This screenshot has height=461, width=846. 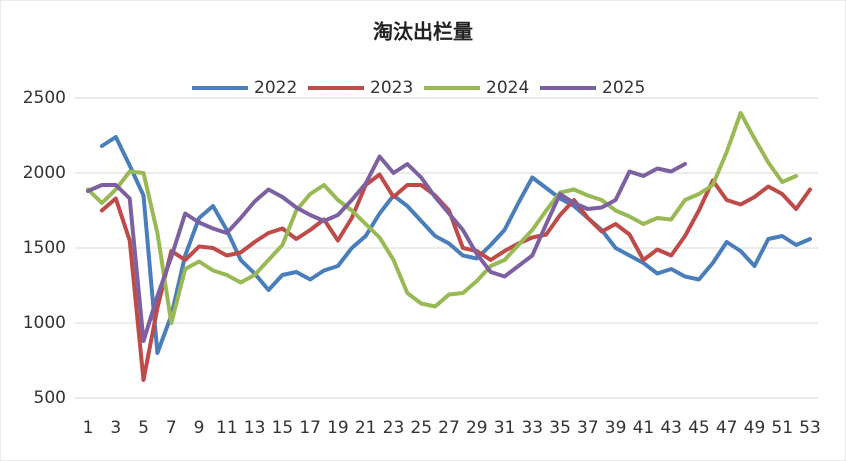 What do you see at coordinates (391, 88) in the screenshot?
I see `legend-label: 2023` at bounding box center [391, 88].